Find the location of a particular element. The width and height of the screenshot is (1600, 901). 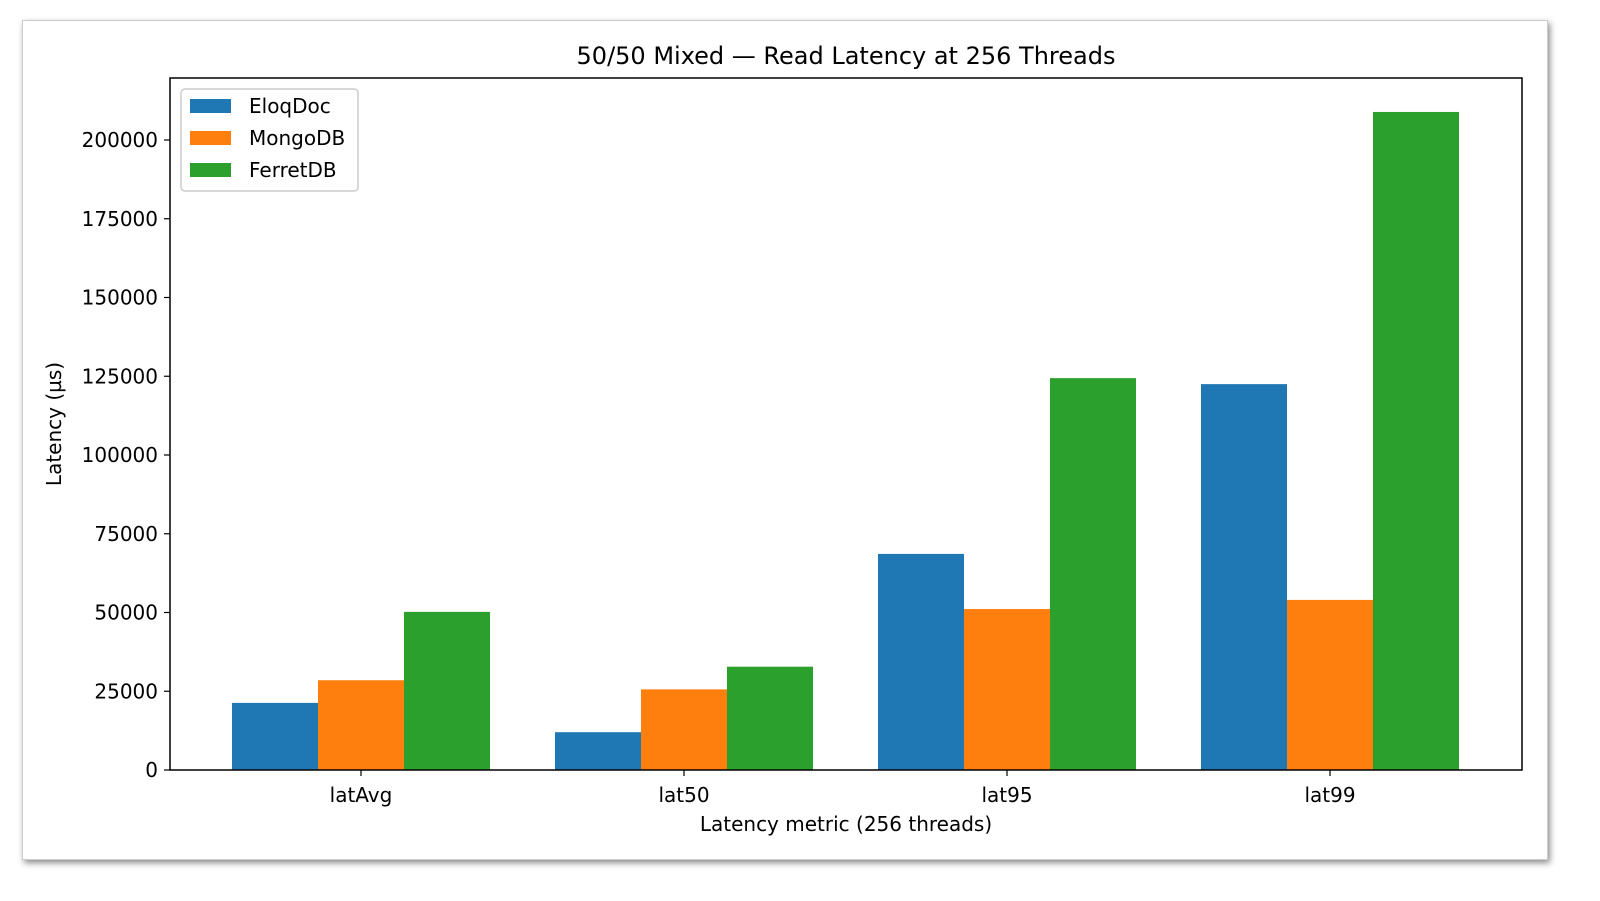

y-tick-label: 150000 is located at coordinates (120, 298).